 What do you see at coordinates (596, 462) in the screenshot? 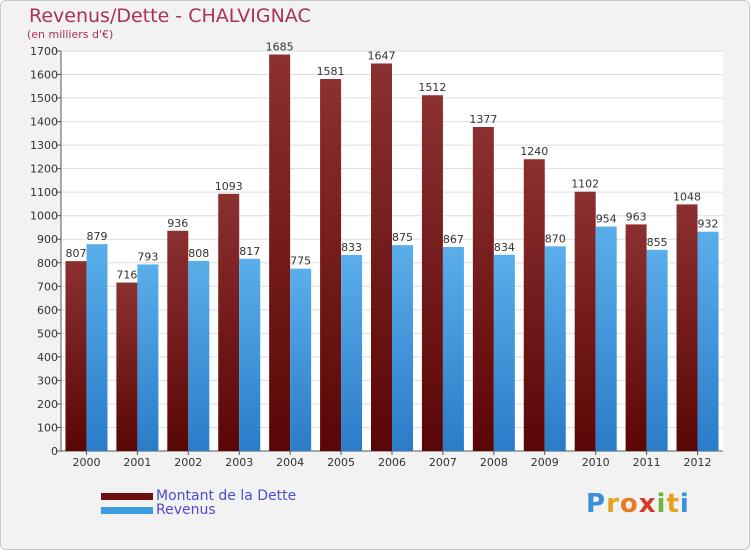
I see `x-tick-label: 2010` at bounding box center [596, 462].